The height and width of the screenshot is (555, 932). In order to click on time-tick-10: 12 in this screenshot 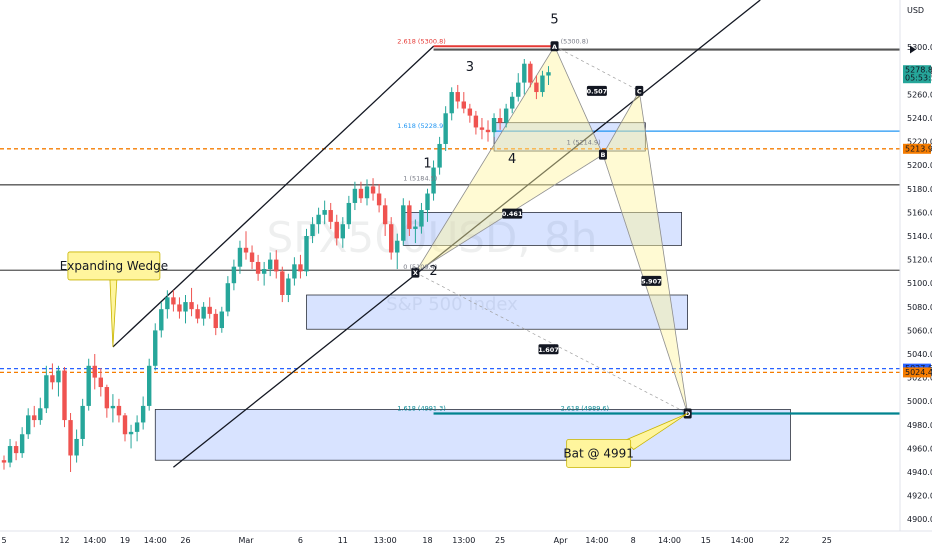, I will do `click(64, 540)`.